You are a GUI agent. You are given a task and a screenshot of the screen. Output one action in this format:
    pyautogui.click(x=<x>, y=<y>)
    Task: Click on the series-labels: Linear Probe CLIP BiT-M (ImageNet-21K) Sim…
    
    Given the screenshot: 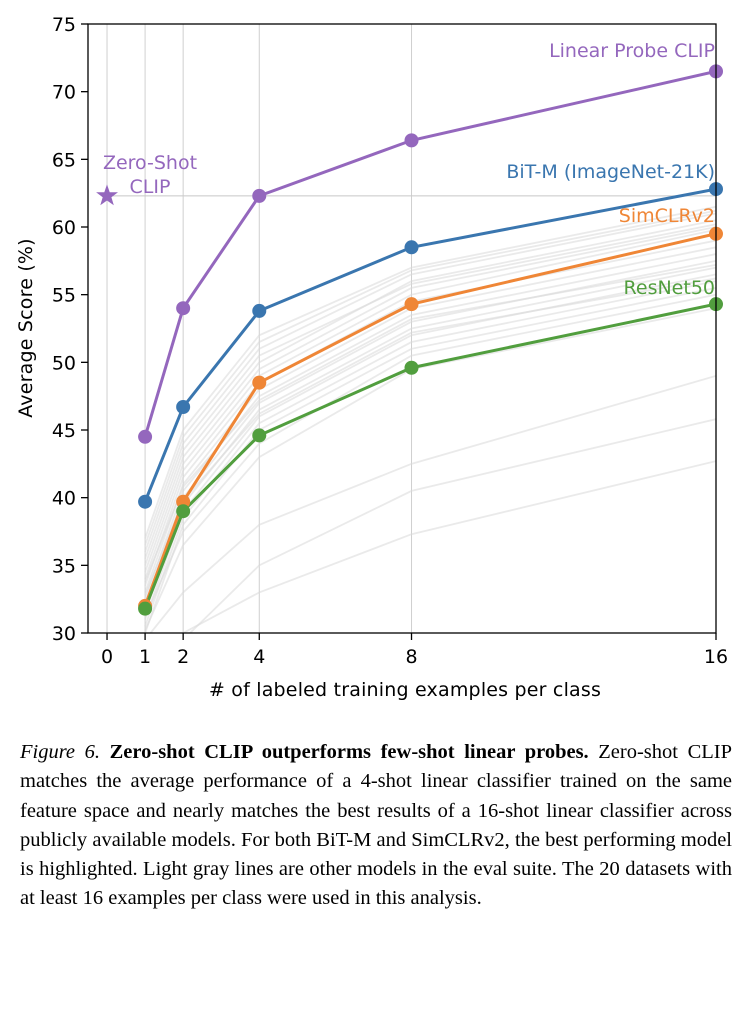 What is the action you would take?
    pyautogui.click(x=610, y=169)
    